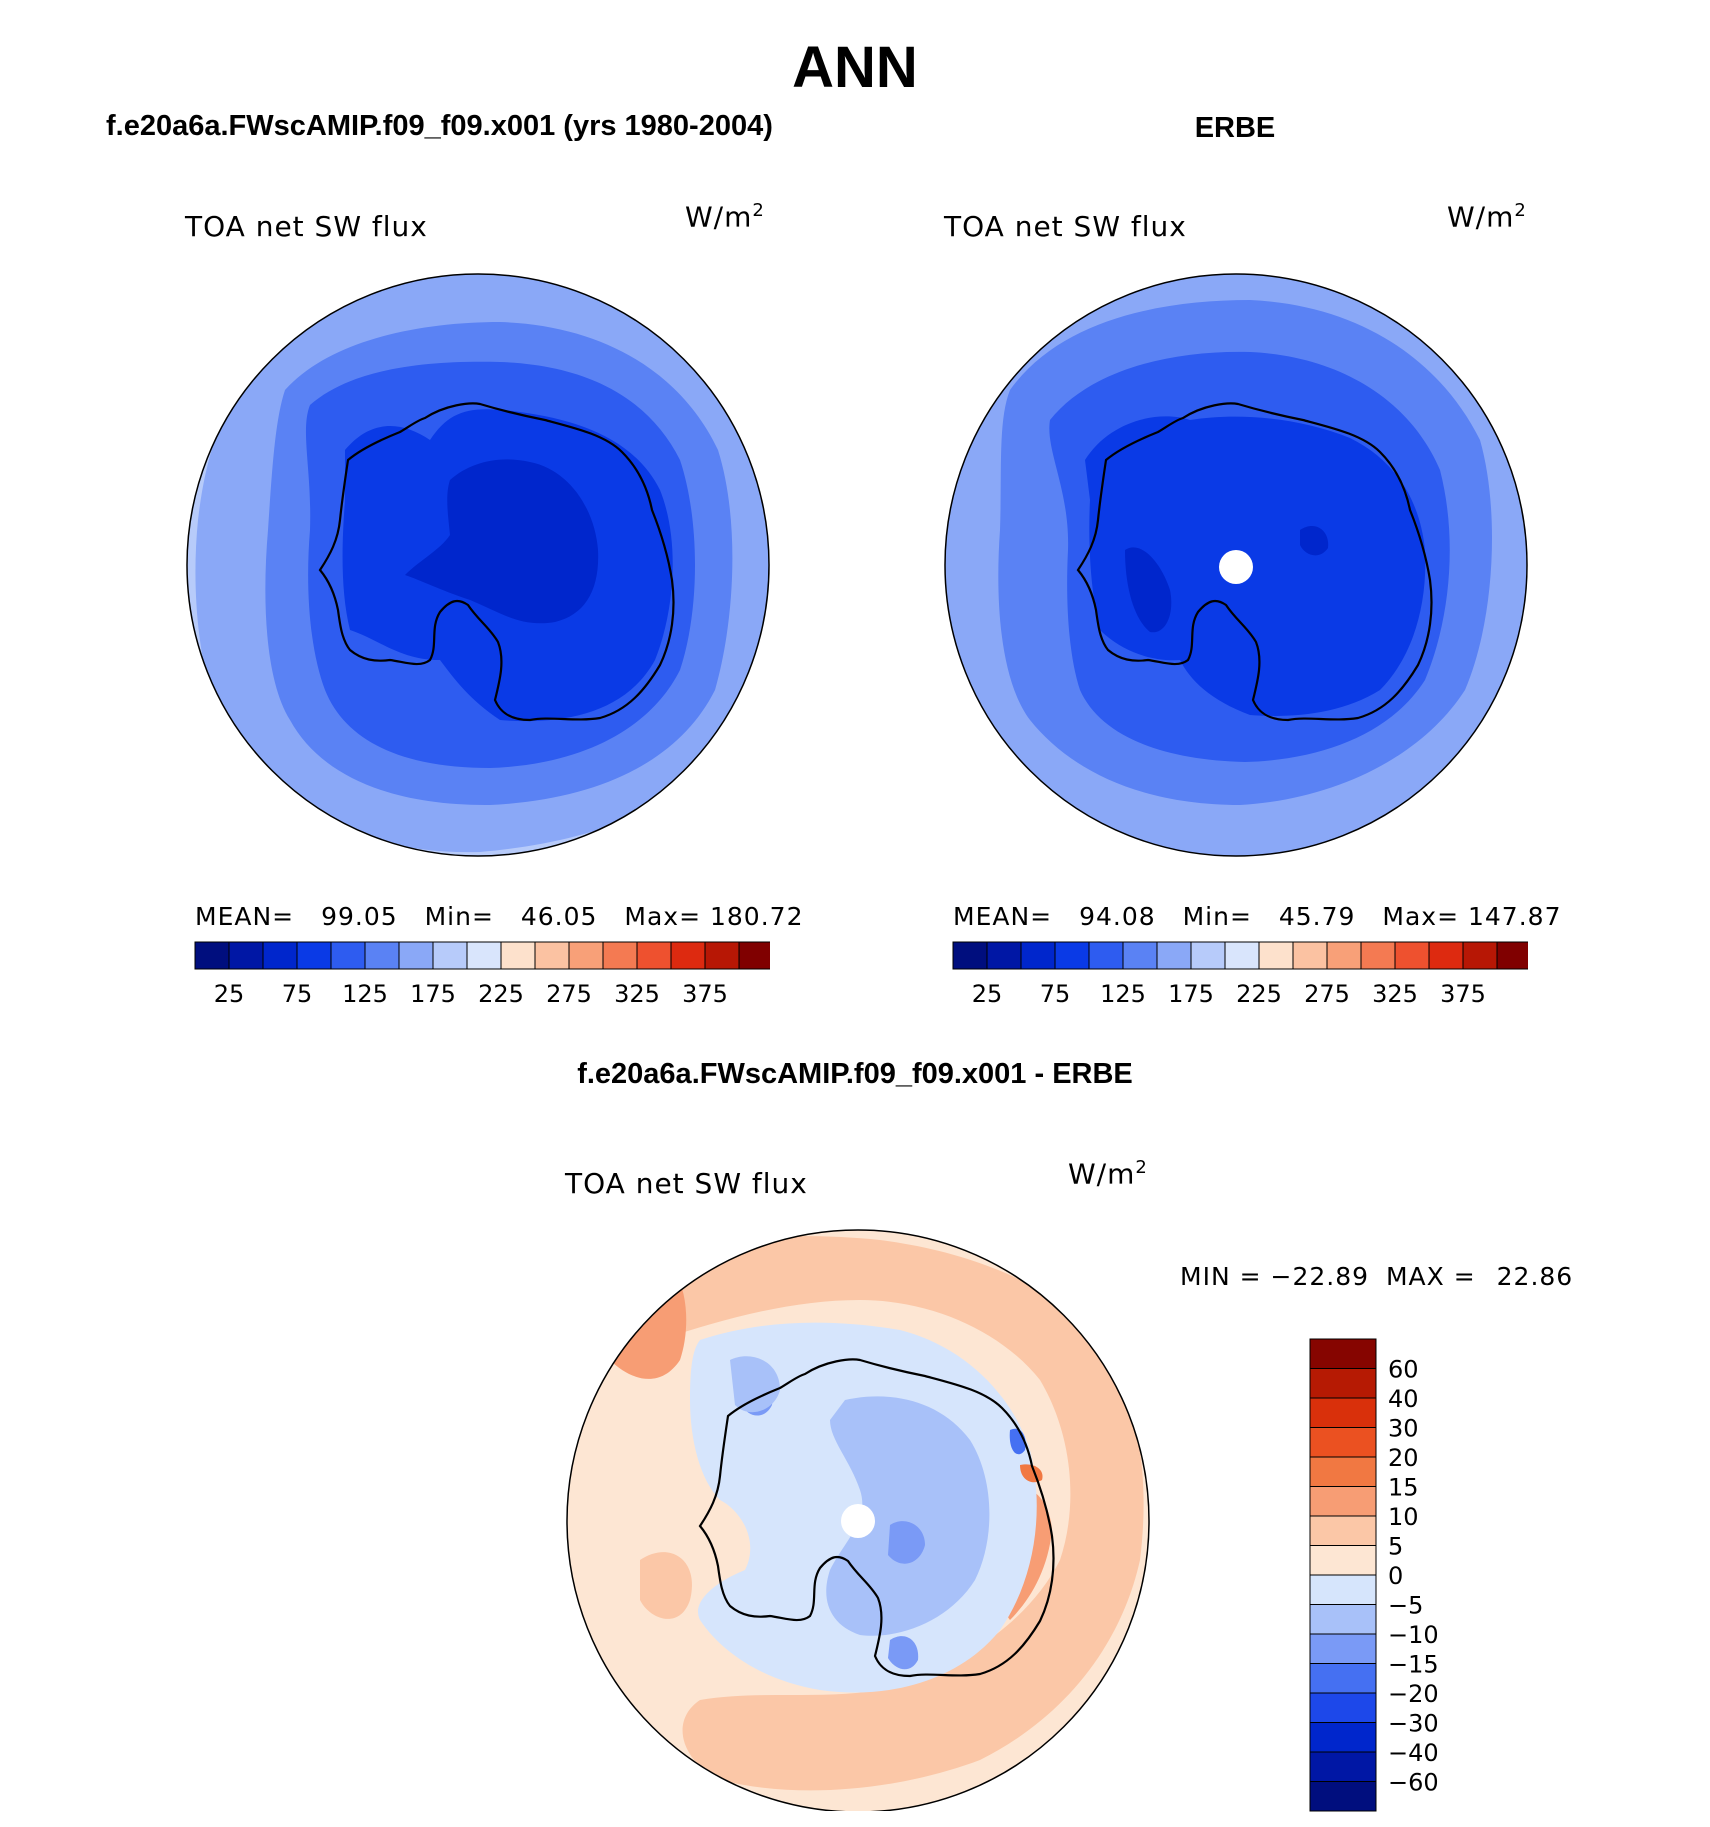 This screenshot has height=1827, width=1710. I want to click on page-title: ANN, so click(855, 67).